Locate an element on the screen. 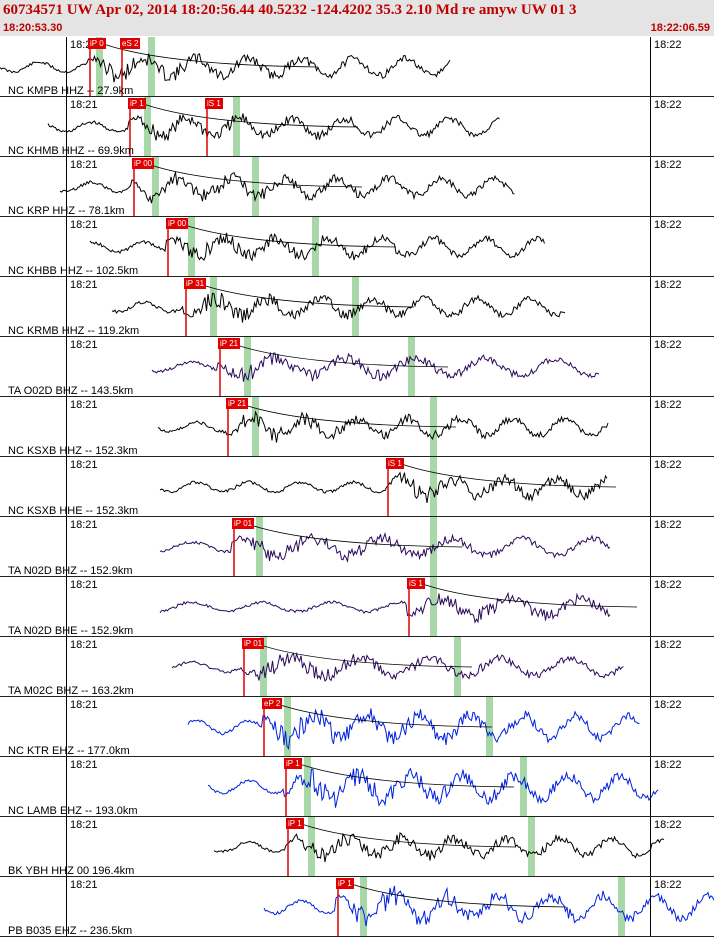 Image resolution: width=714 pixels, height=938 pixels. seismogram-panel: 18:21 18:22 iP 31 NC KRMB HHZ -- 119.2km is located at coordinates (357, 307).